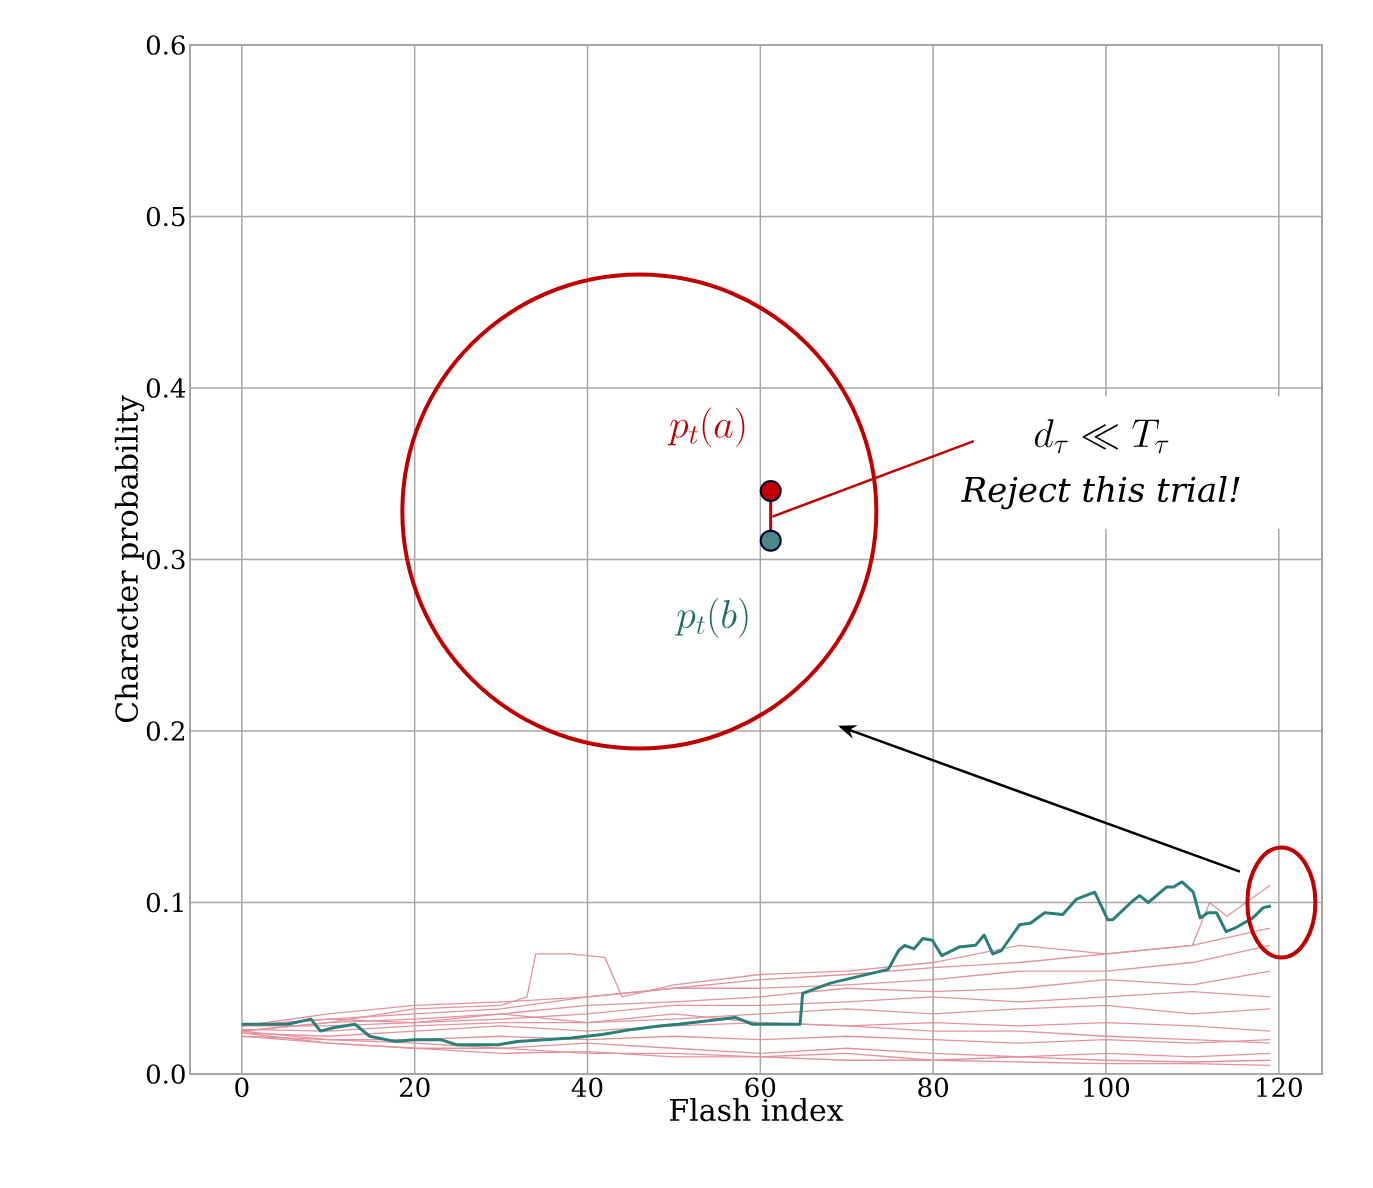 Image resolution: width=1373 pixels, height=1188 pixels. Describe the element at coordinates (165, 731) in the screenshot. I see `y-tick-label: 0.2` at that location.